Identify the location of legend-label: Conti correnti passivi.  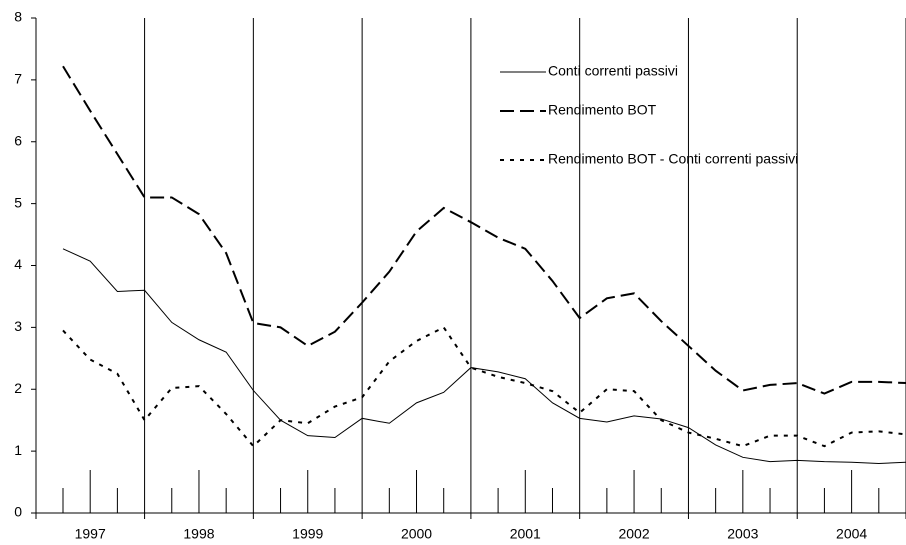
(613, 71).